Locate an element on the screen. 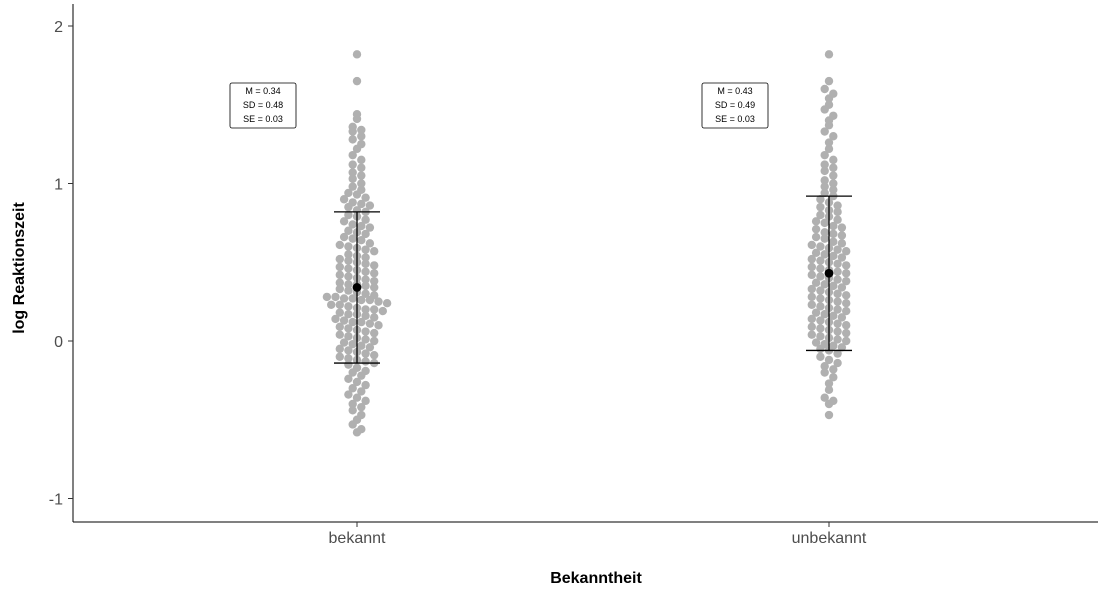 The image size is (1102, 589). y-tick-label: 1 is located at coordinates (58, 185).